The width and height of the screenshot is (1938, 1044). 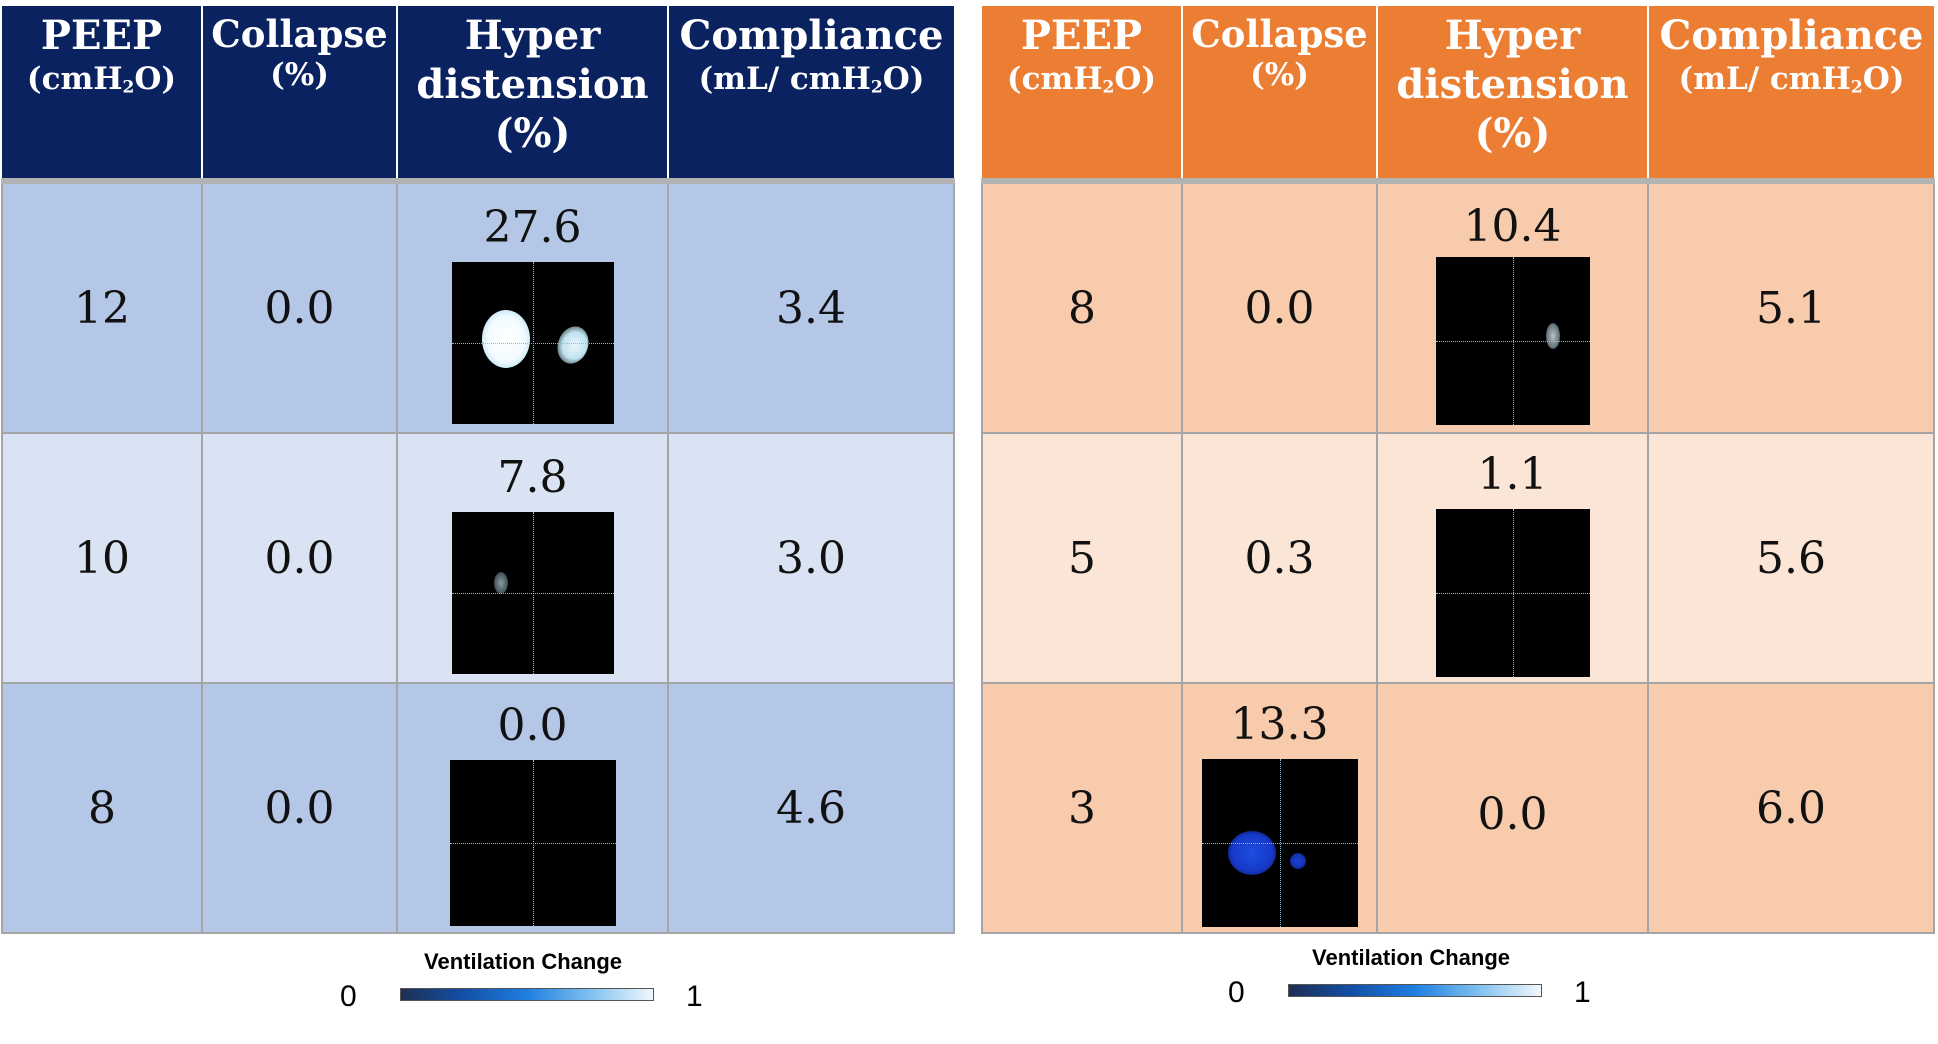 I want to click on table-row: 10 0.0 7.8 3.0, so click(x=478, y=558).